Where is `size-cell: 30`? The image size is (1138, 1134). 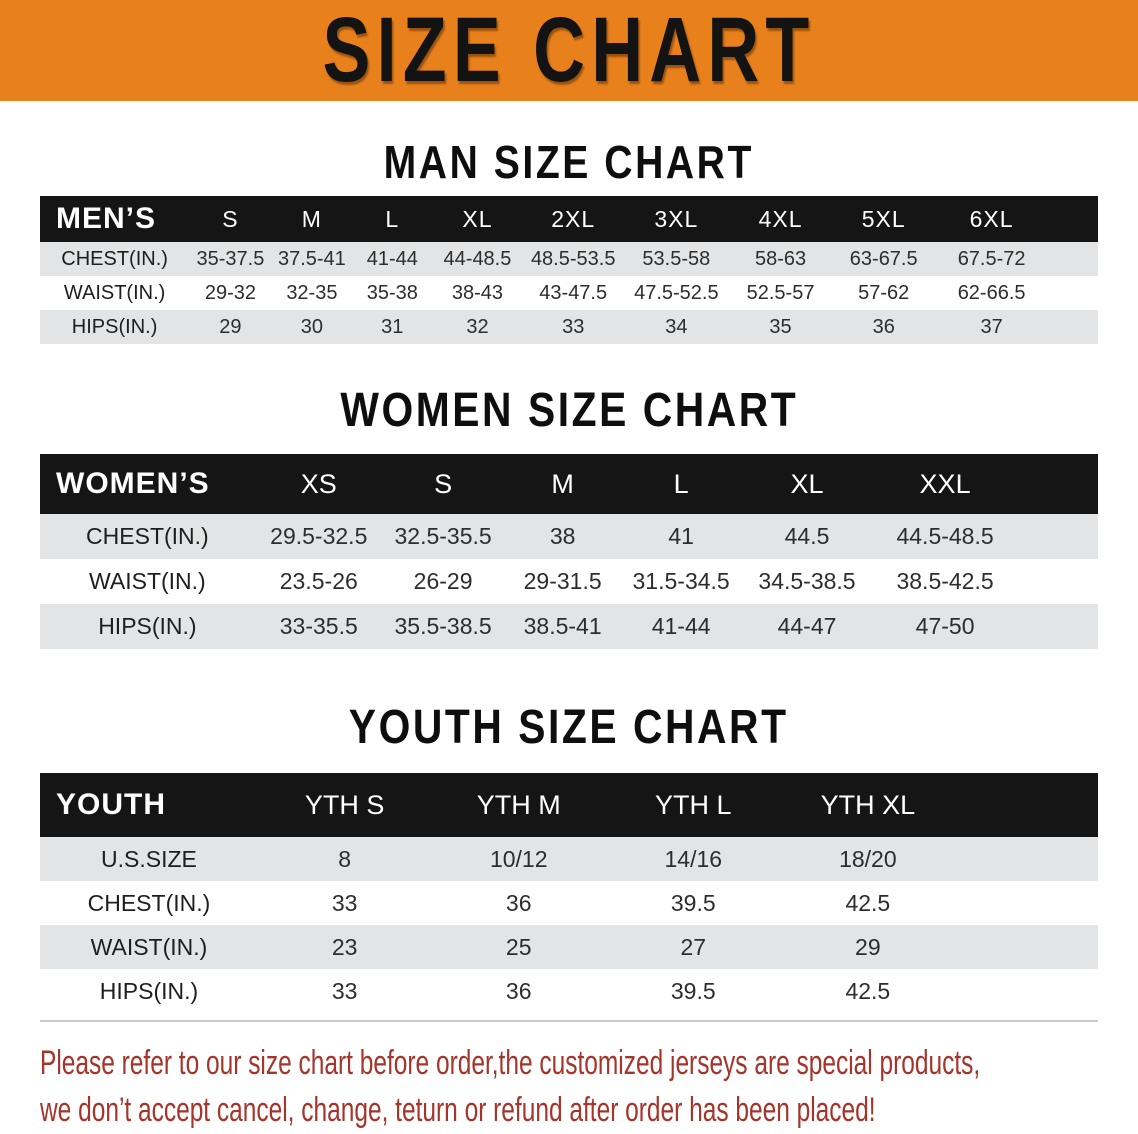 size-cell: 30 is located at coordinates (312, 326).